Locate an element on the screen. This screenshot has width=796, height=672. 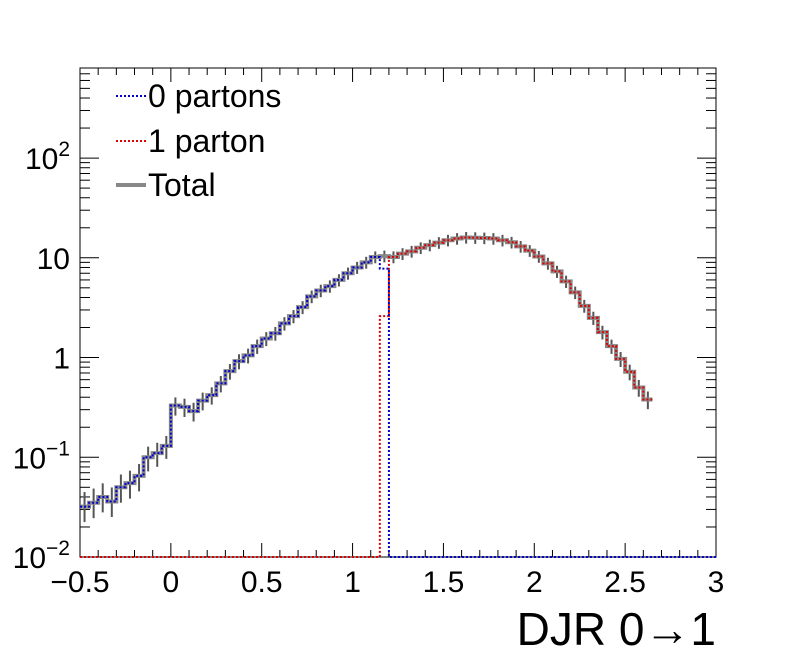
legend-entry: Total is located at coordinates (166, 185).